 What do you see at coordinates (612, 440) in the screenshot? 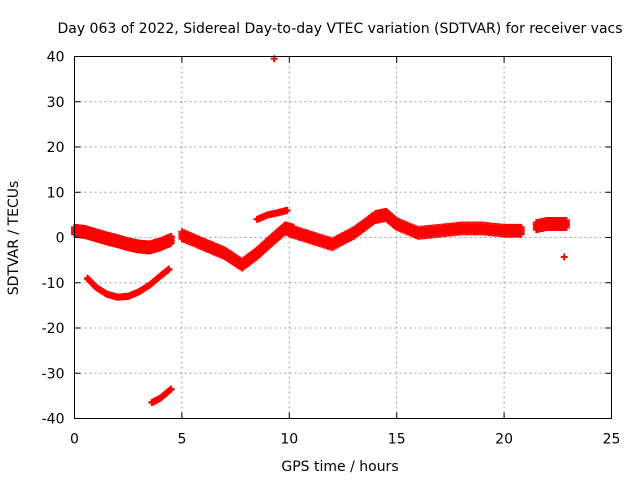
I see `x-tick-label: 25` at bounding box center [612, 440].